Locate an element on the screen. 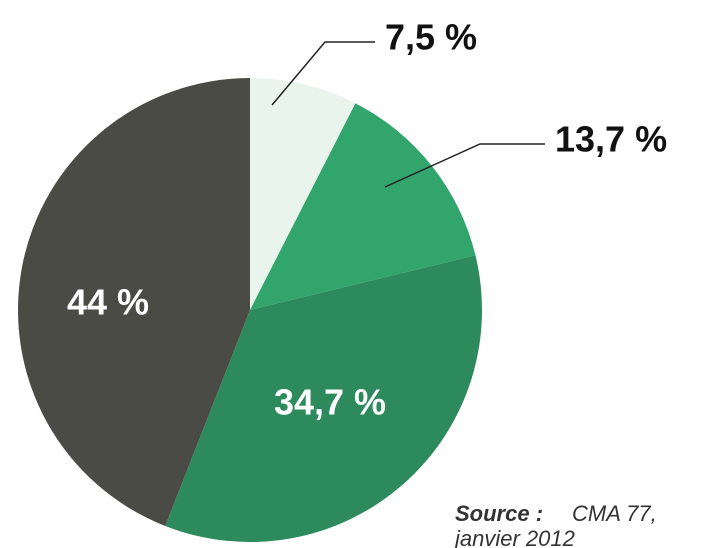 The image size is (706, 548). value-label: 44 % is located at coordinates (108, 302).